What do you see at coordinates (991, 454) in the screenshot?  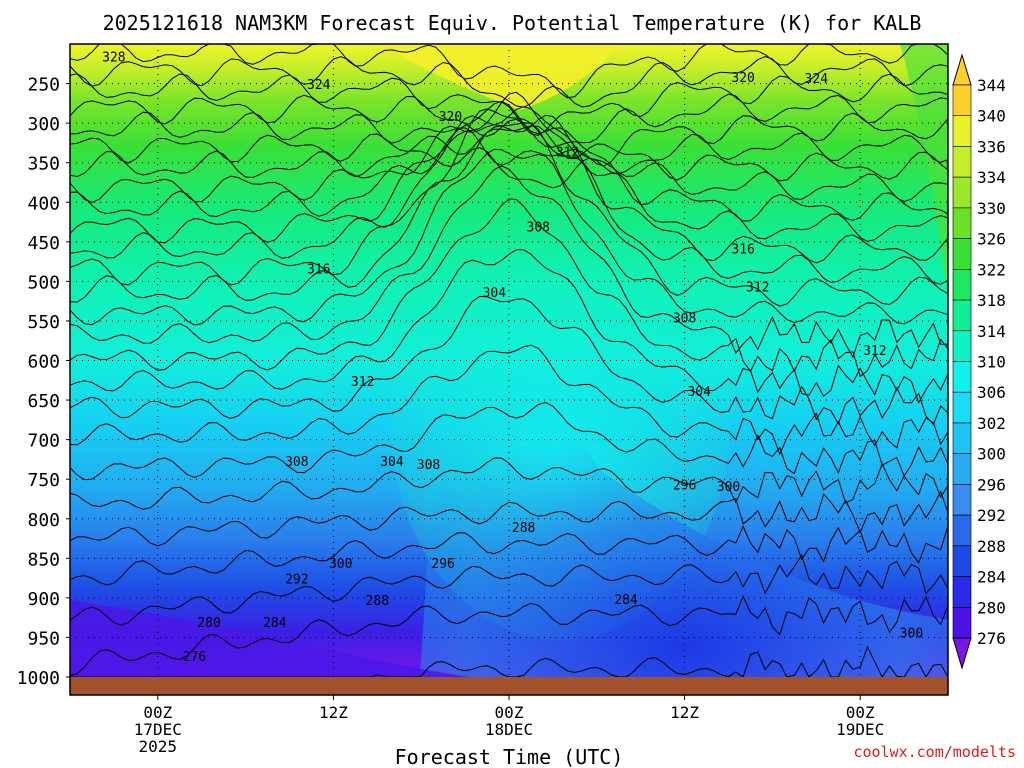 I see `colorbar-label: 300` at bounding box center [991, 454].